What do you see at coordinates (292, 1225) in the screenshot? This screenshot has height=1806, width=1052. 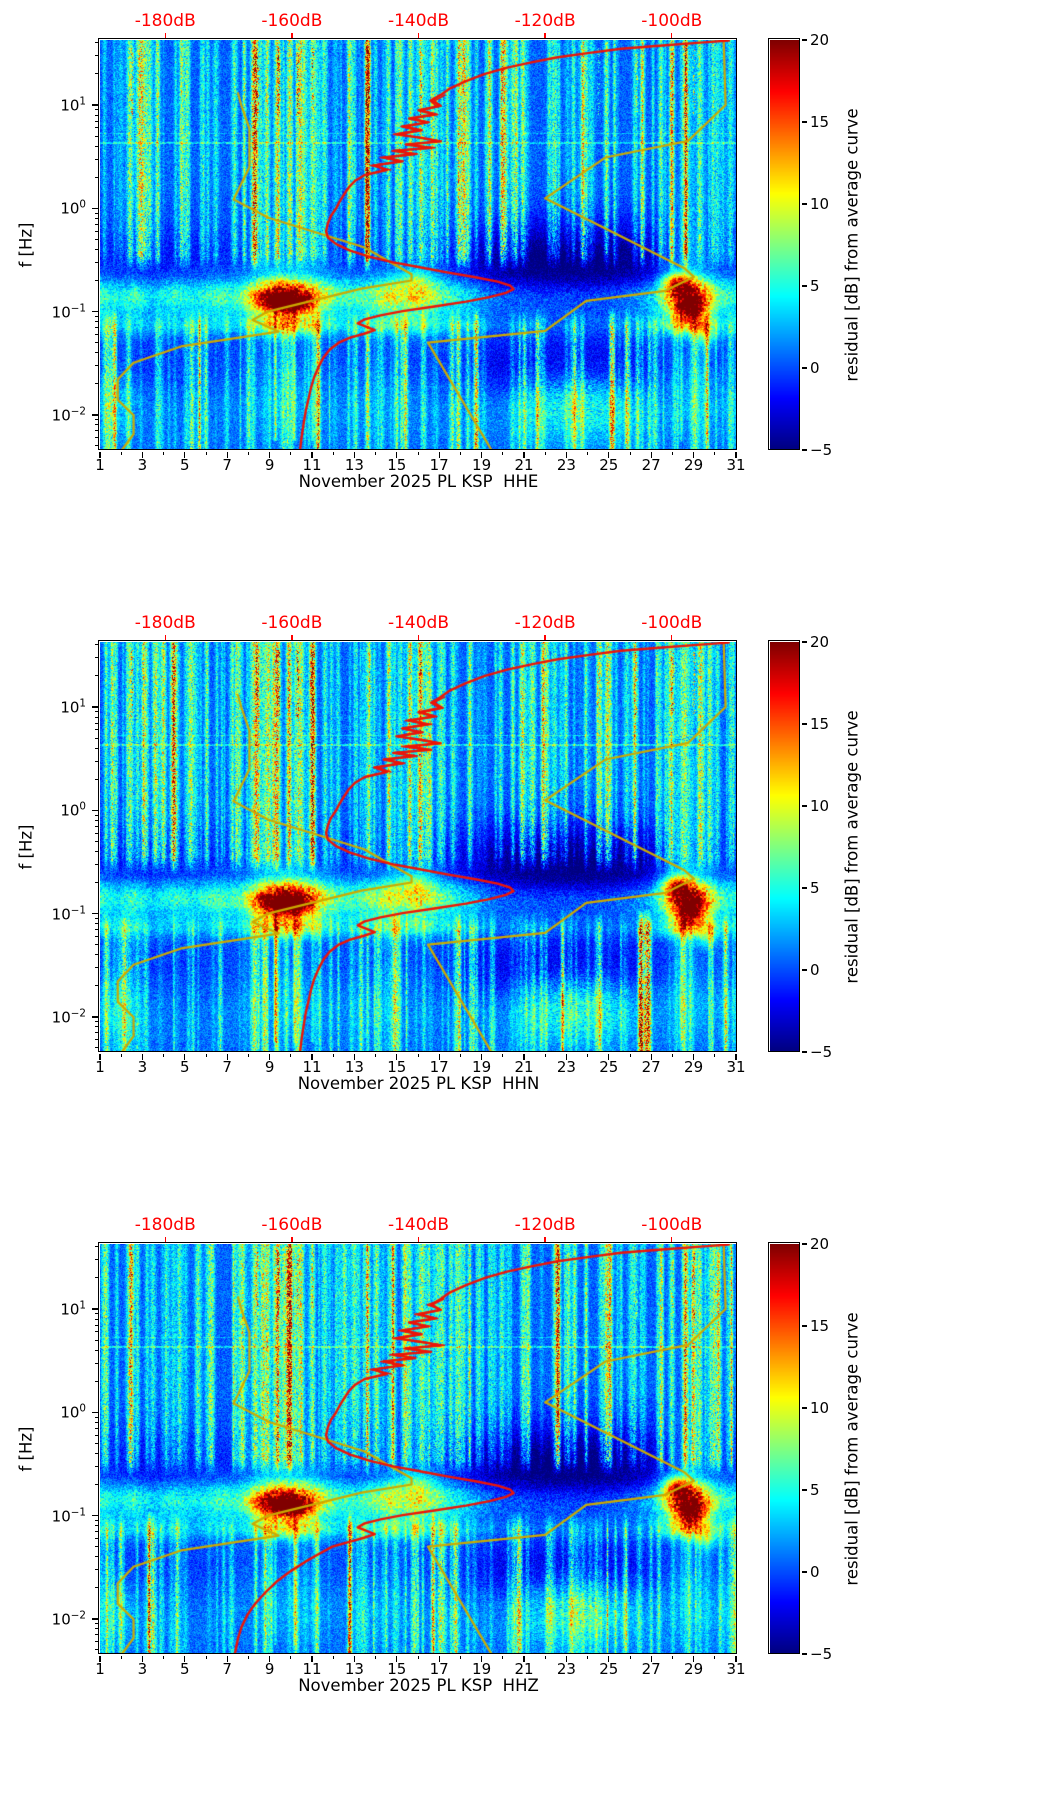 I see `top-db-label: -160dB` at bounding box center [292, 1225].